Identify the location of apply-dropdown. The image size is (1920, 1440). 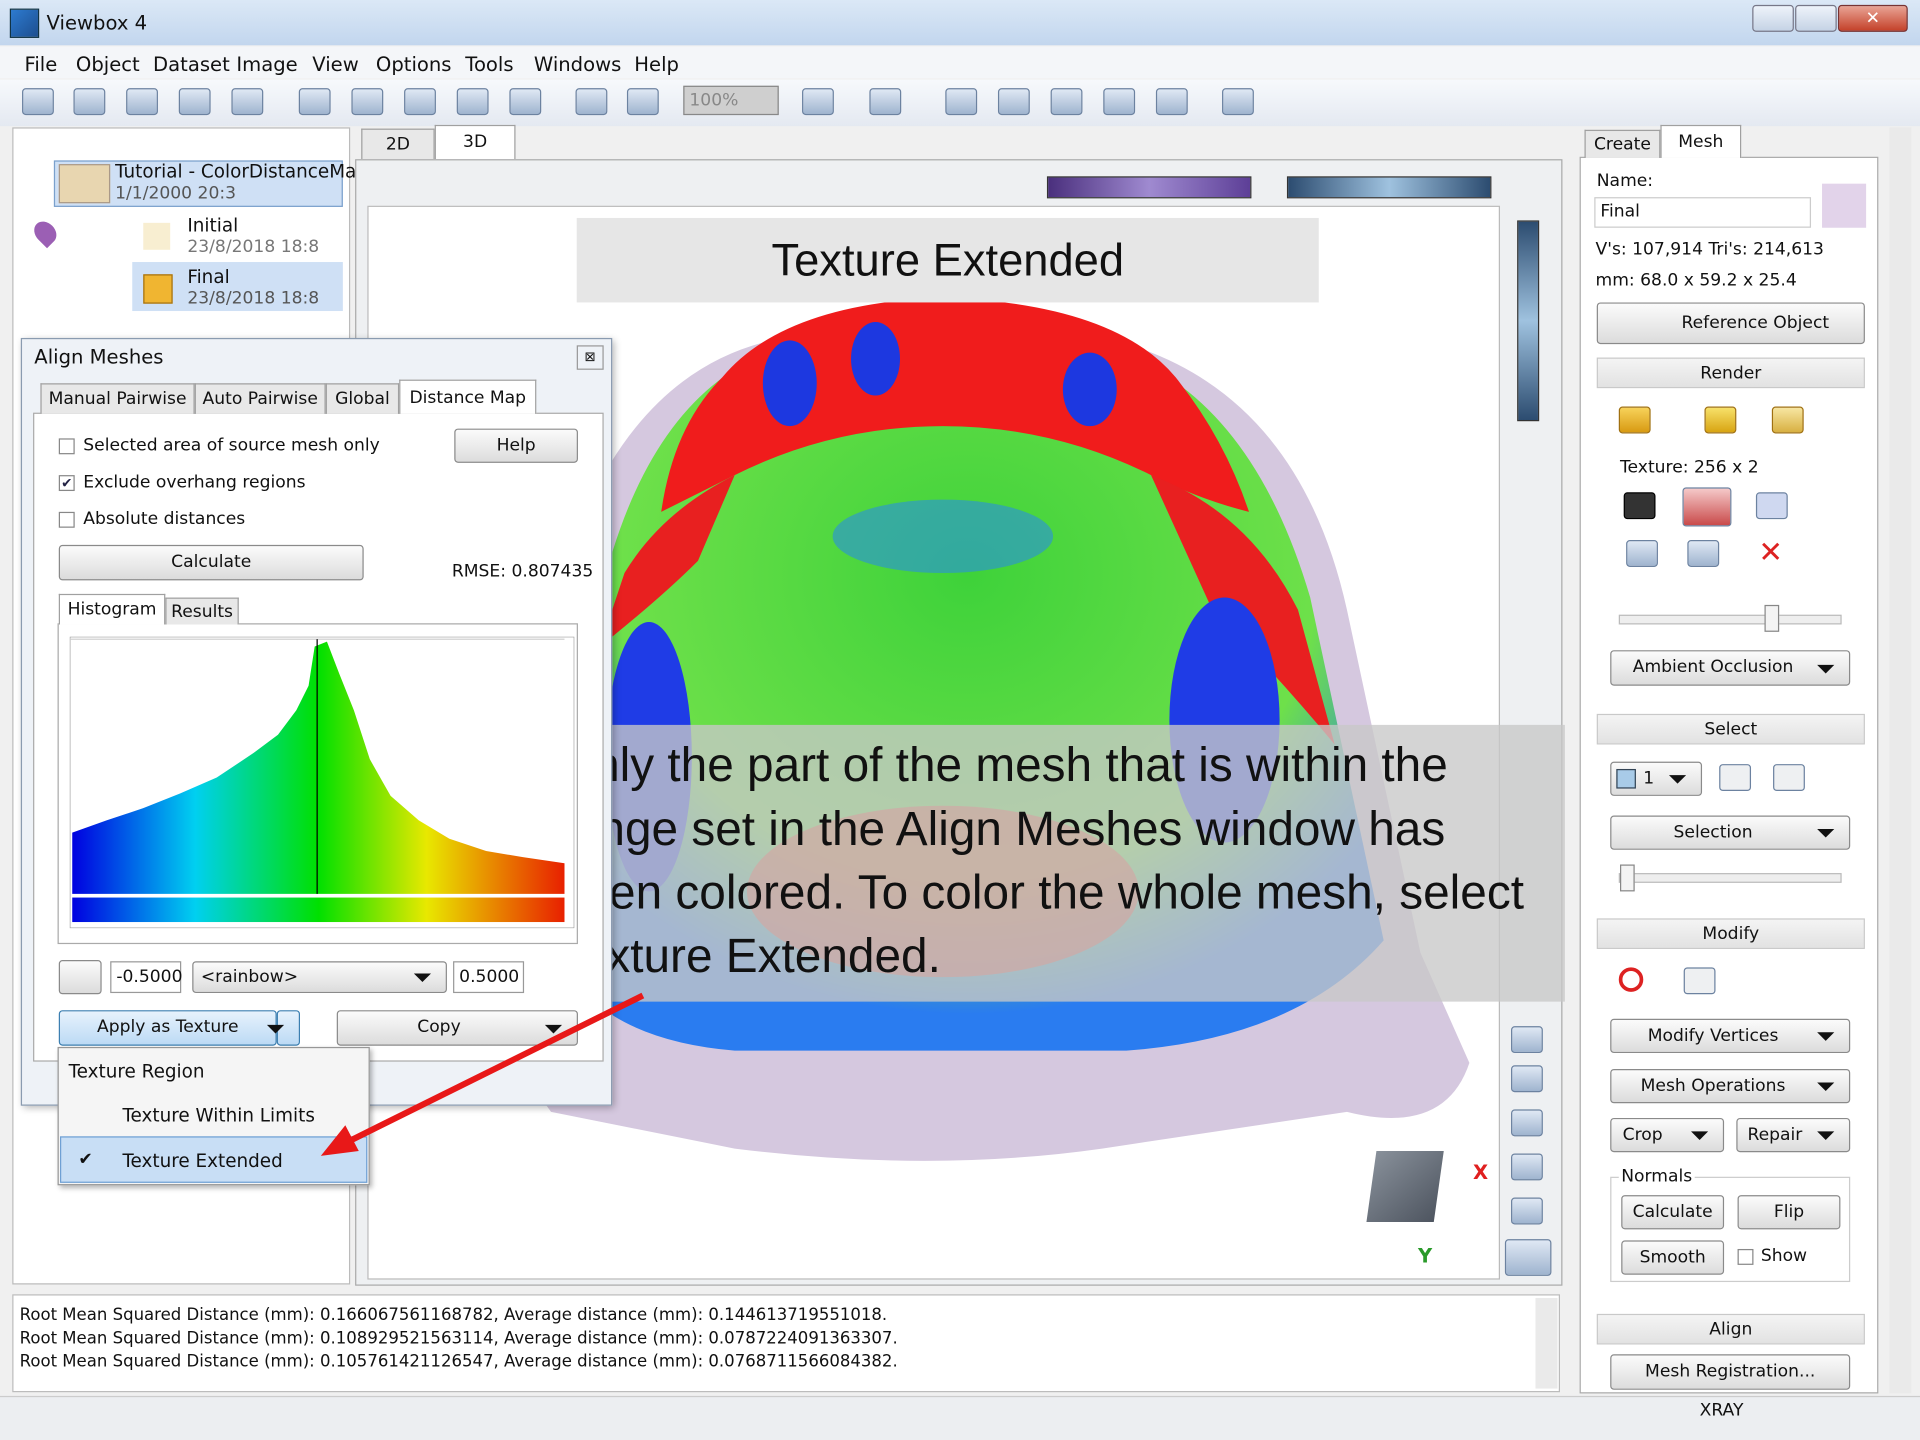
(283, 1028).